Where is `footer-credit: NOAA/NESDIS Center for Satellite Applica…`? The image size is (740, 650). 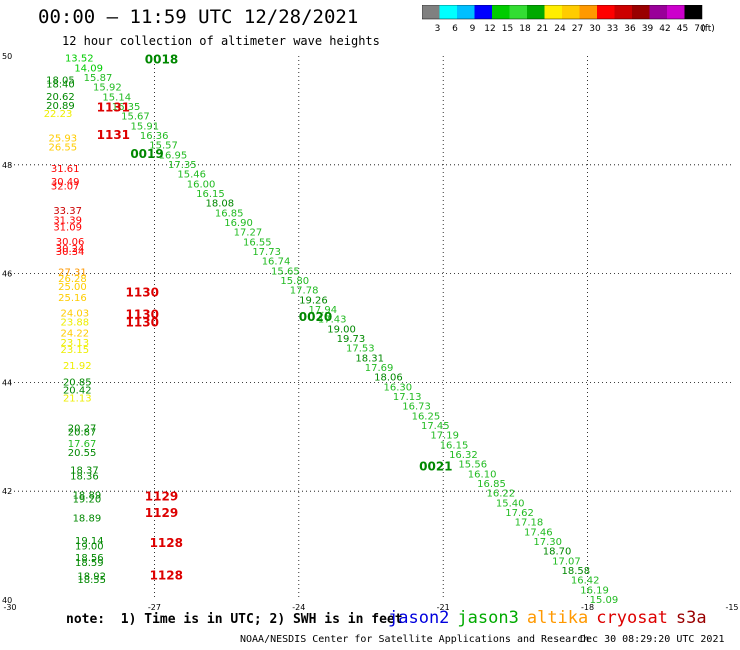
footer-credit: NOAA/NESDIS Center for Satellite Applica… is located at coordinates (415, 639).